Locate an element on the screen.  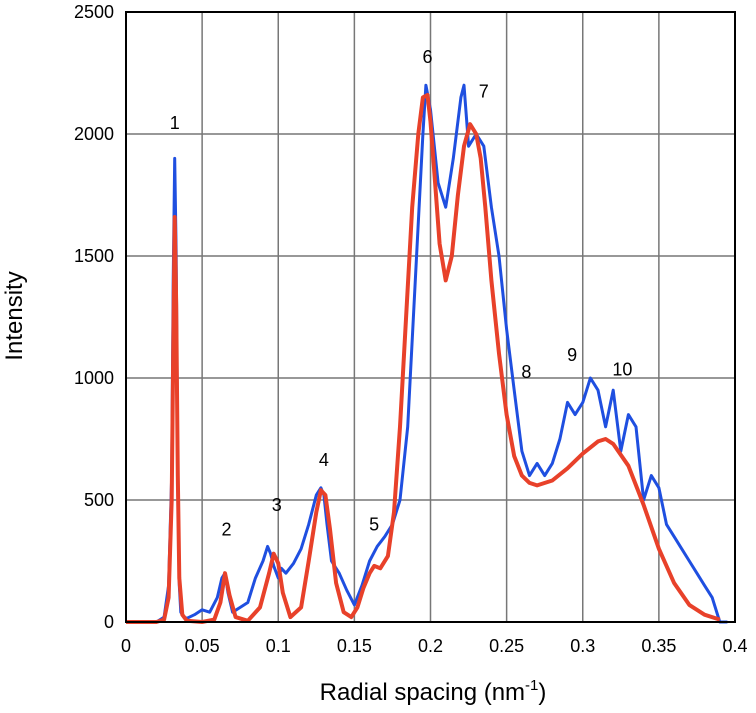
peak-label: 5 is located at coordinates (374, 525).